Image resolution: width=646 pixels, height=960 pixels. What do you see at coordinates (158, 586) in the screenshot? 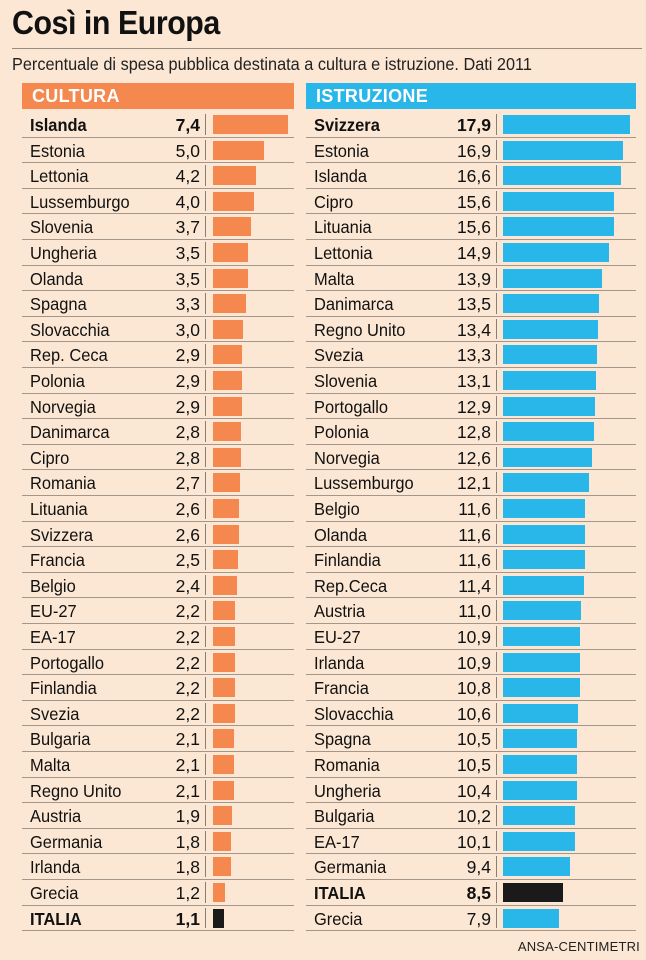
I see `table-row: Belgio 2,4` at bounding box center [158, 586].